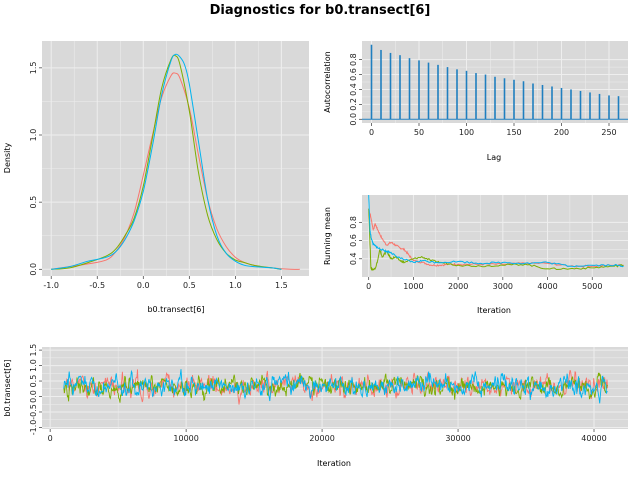  What do you see at coordinates (143, 285) in the screenshot?
I see `x-tick-label: 0.0` at bounding box center [143, 285].